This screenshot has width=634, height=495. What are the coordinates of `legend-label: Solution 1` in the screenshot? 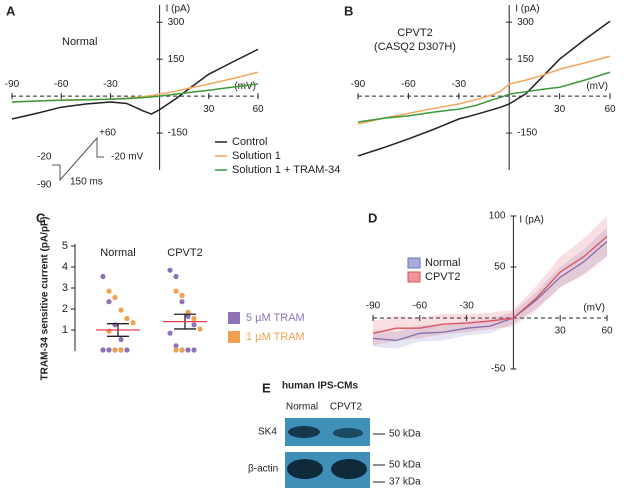 It's located at (256, 156).